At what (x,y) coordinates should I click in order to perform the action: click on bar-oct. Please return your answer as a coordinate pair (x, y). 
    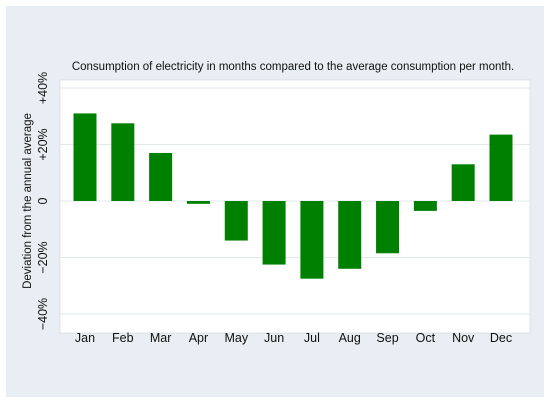
    Looking at the image, I should click on (425, 206).